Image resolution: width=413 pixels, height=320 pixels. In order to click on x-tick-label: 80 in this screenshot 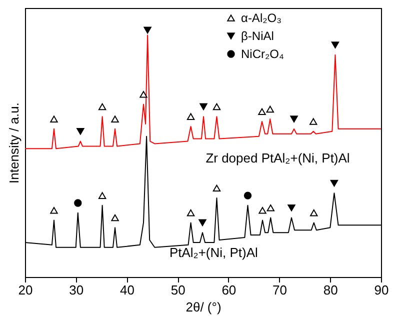, I will do `click(330, 290)`.